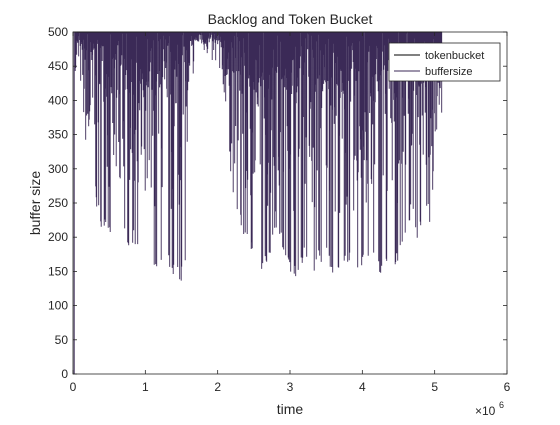 The height and width of the screenshot is (425, 560). Describe the element at coordinates (454, 56) in the screenshot. I see `legend-label-tokenbucket: tokenbucket` at that location.